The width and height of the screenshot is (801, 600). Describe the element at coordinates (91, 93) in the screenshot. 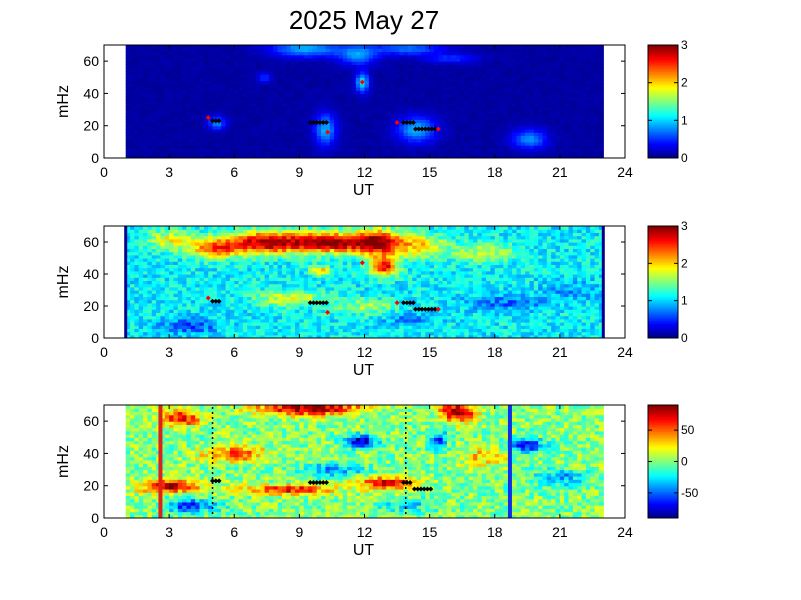

I see `y-tick-label: 40` at that location.